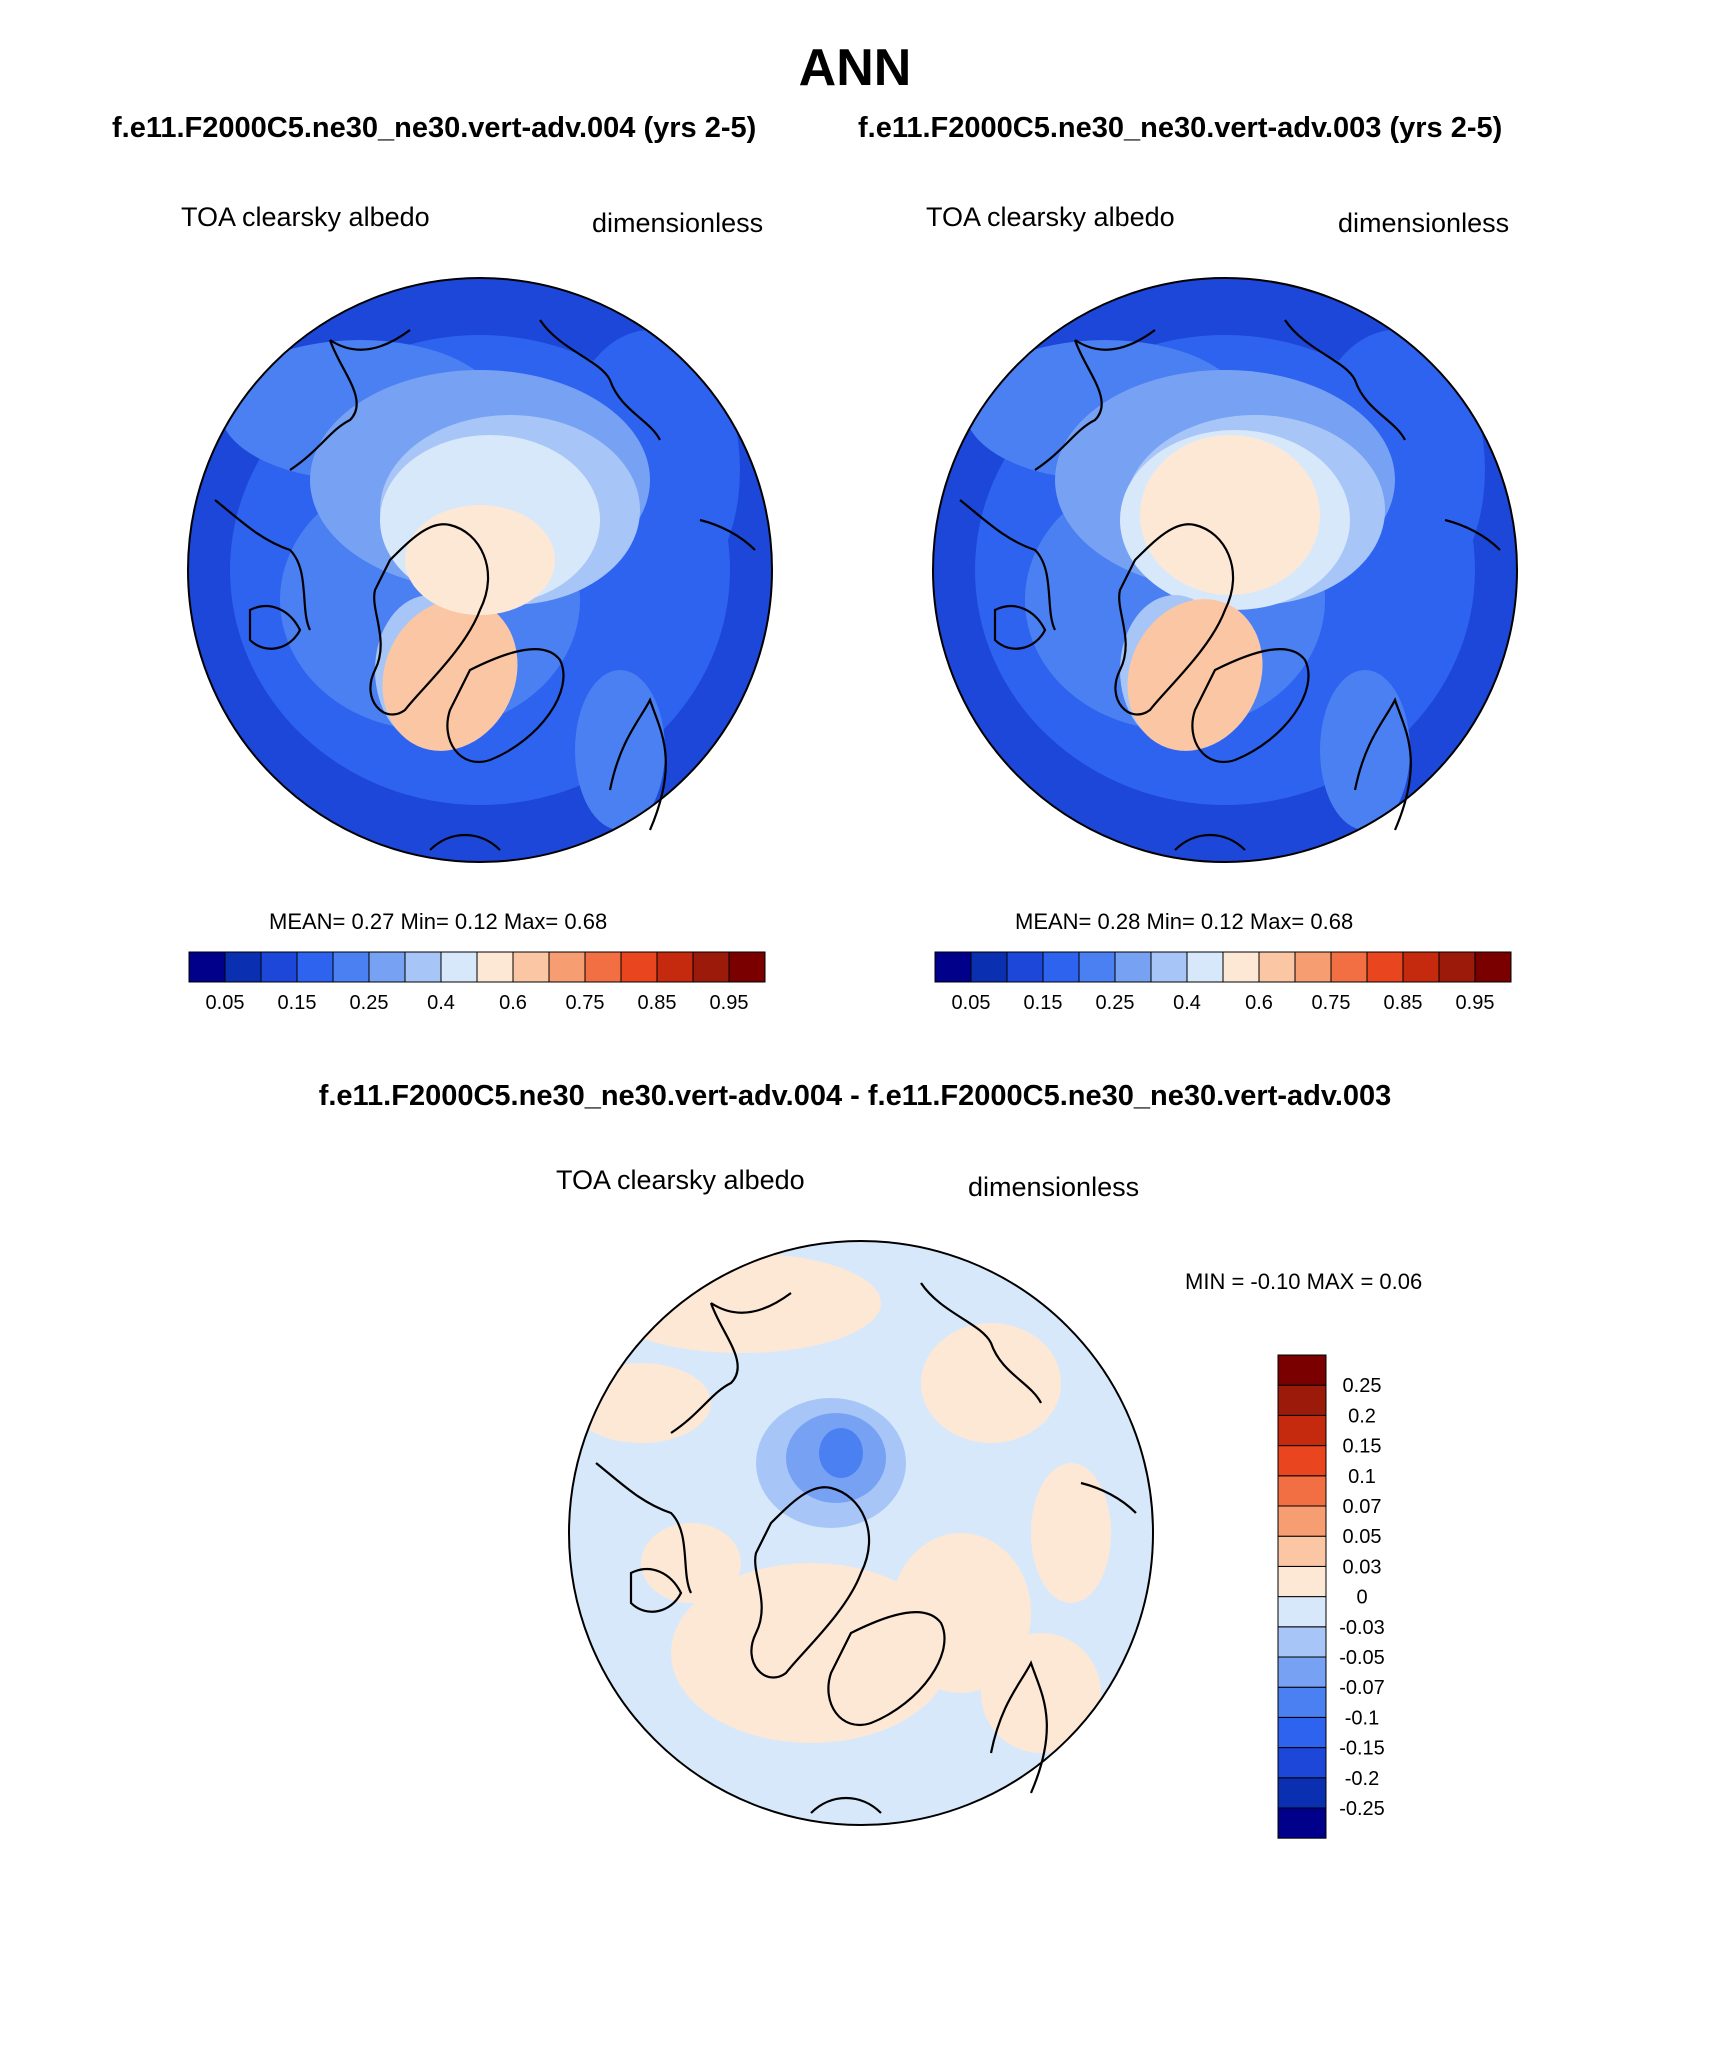 This screenshot has height=2061, width=1710. I want to click on diff-colorbar-tick-label: 0.1, so click(1362, 1477).